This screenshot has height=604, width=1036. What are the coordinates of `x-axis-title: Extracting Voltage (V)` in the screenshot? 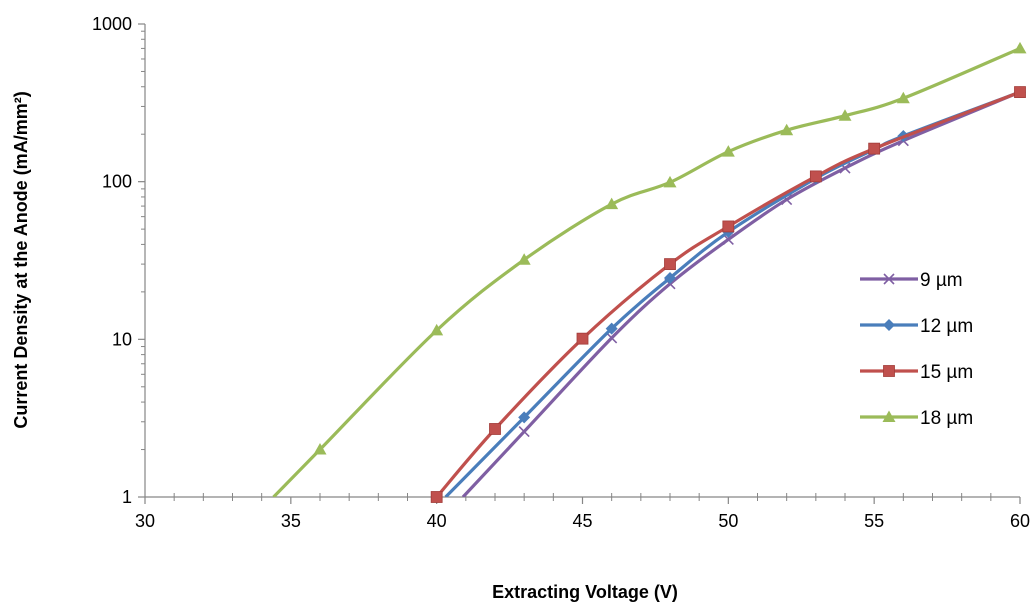 It's located at (585, 592).